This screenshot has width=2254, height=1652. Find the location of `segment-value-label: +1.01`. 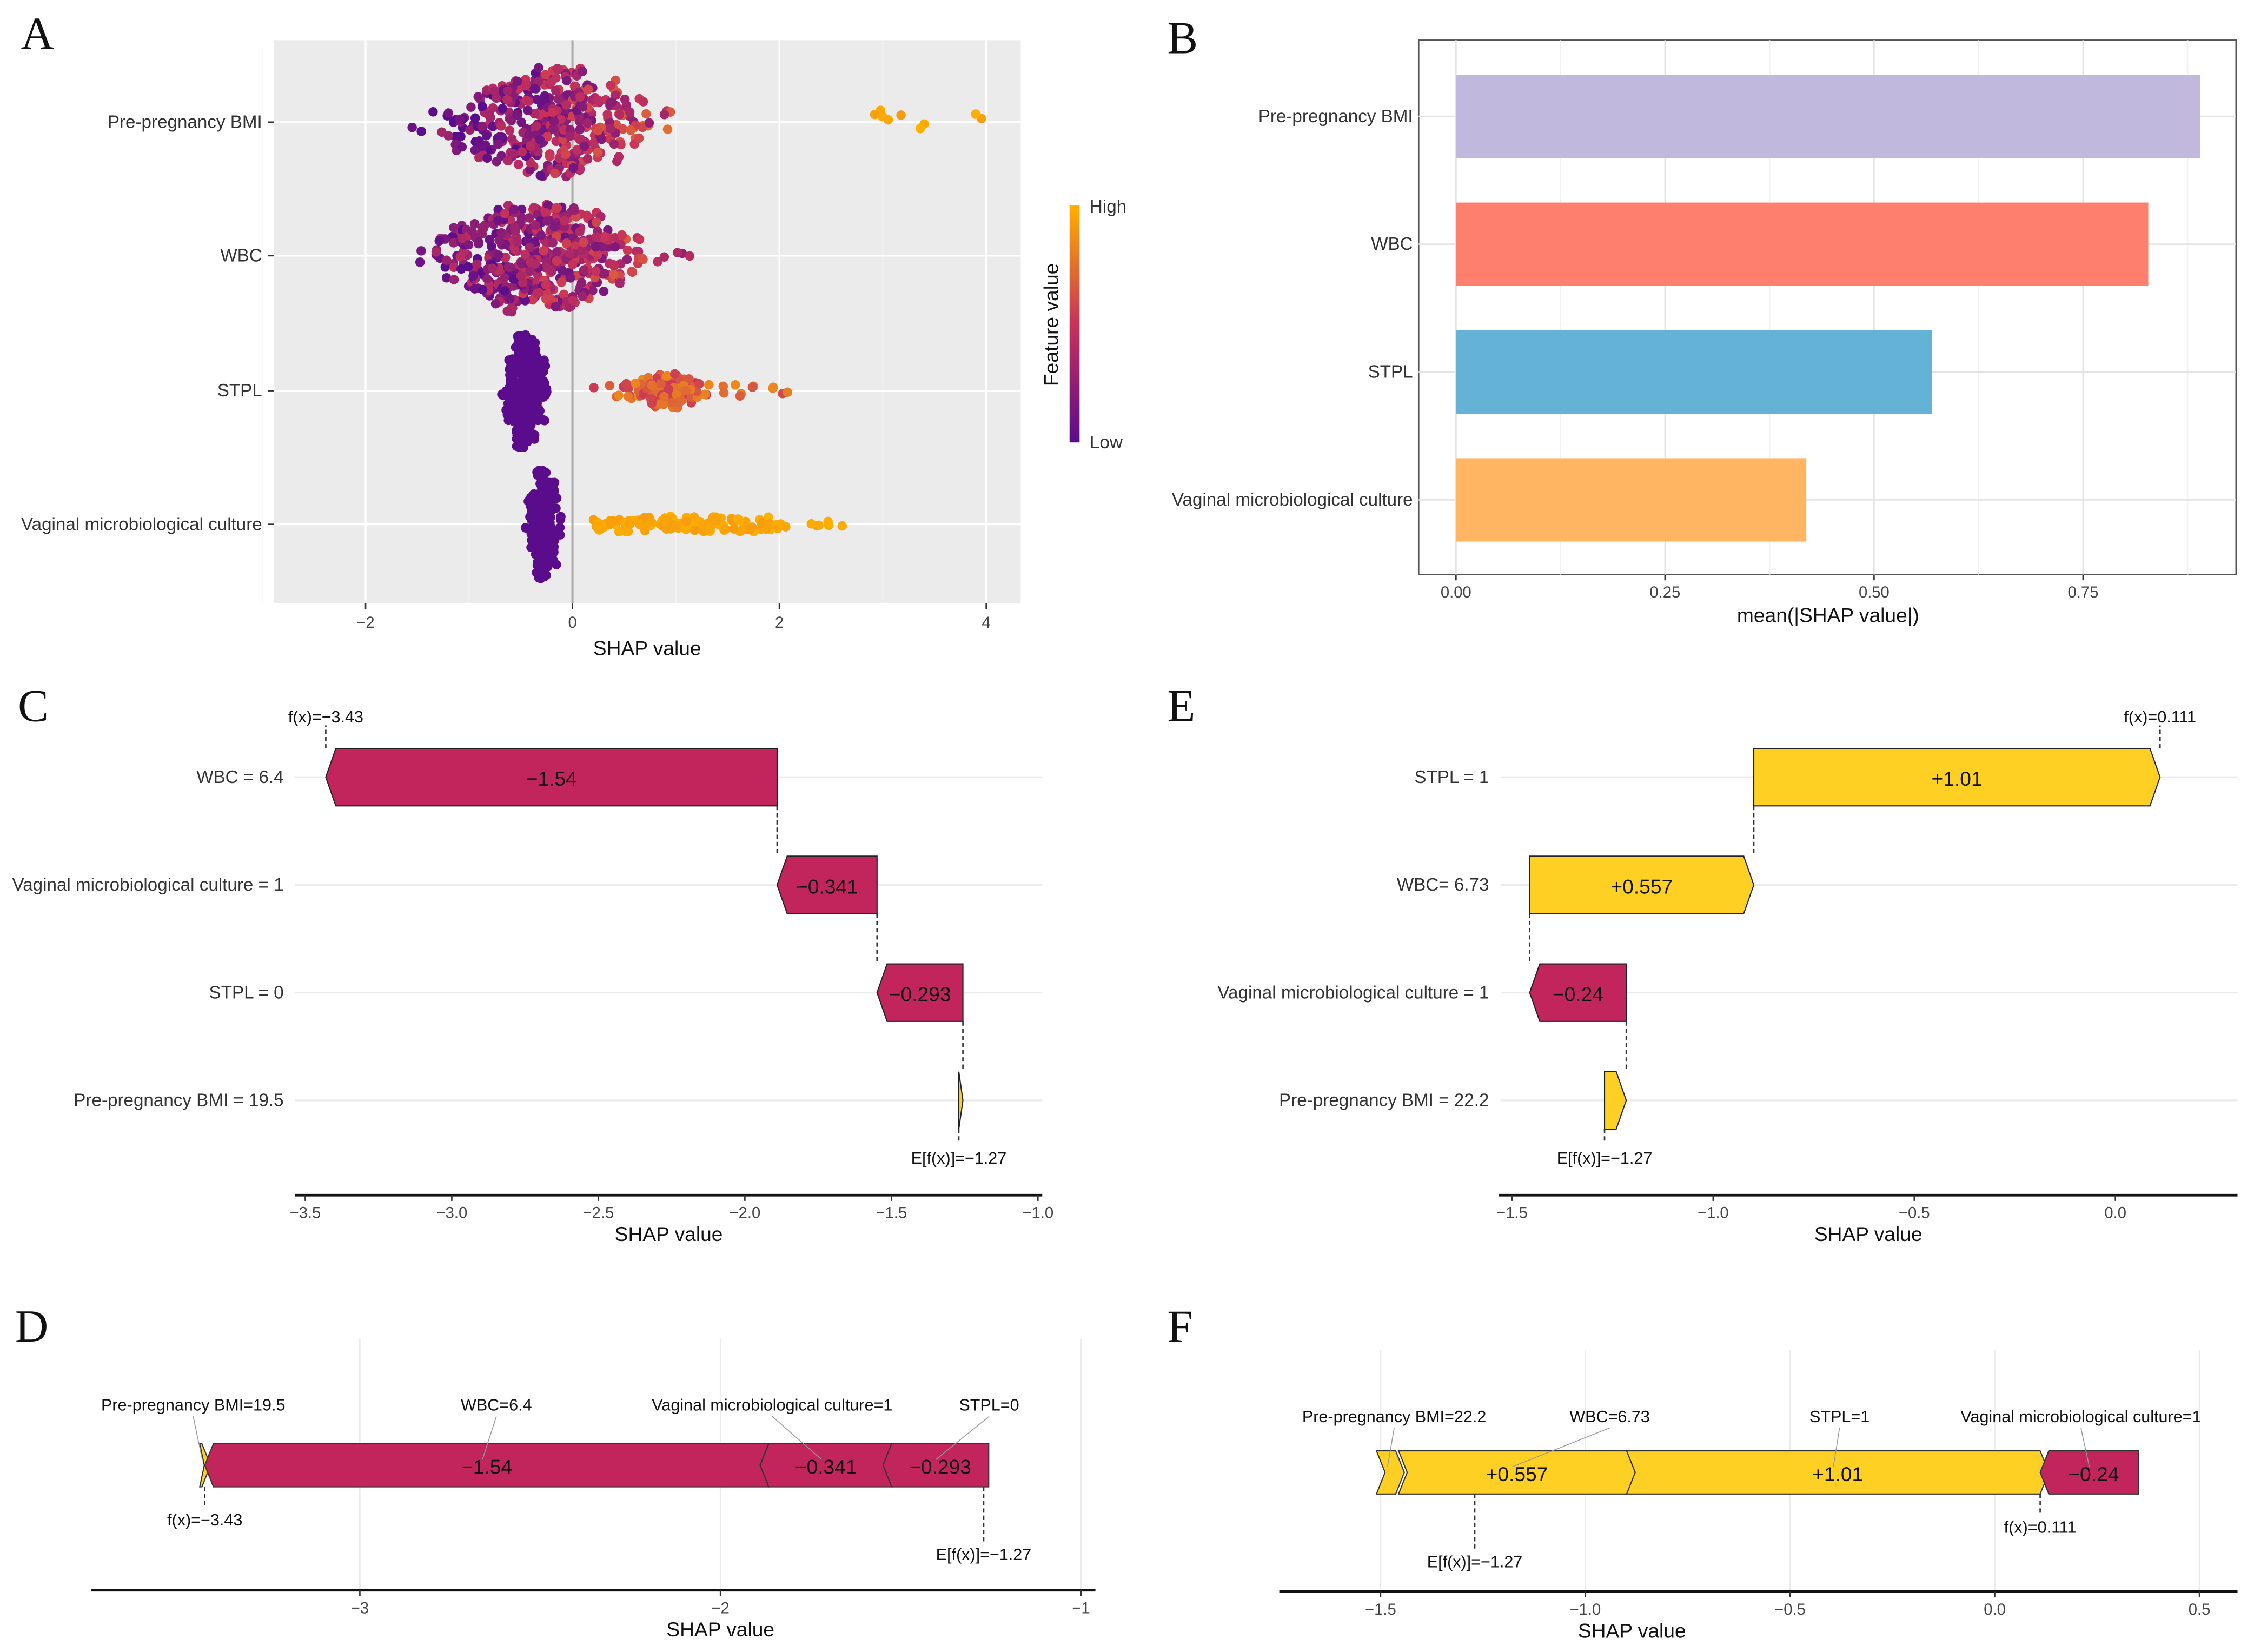

segment-value-label: +1.01 is located at coordinates (1837, 1474).